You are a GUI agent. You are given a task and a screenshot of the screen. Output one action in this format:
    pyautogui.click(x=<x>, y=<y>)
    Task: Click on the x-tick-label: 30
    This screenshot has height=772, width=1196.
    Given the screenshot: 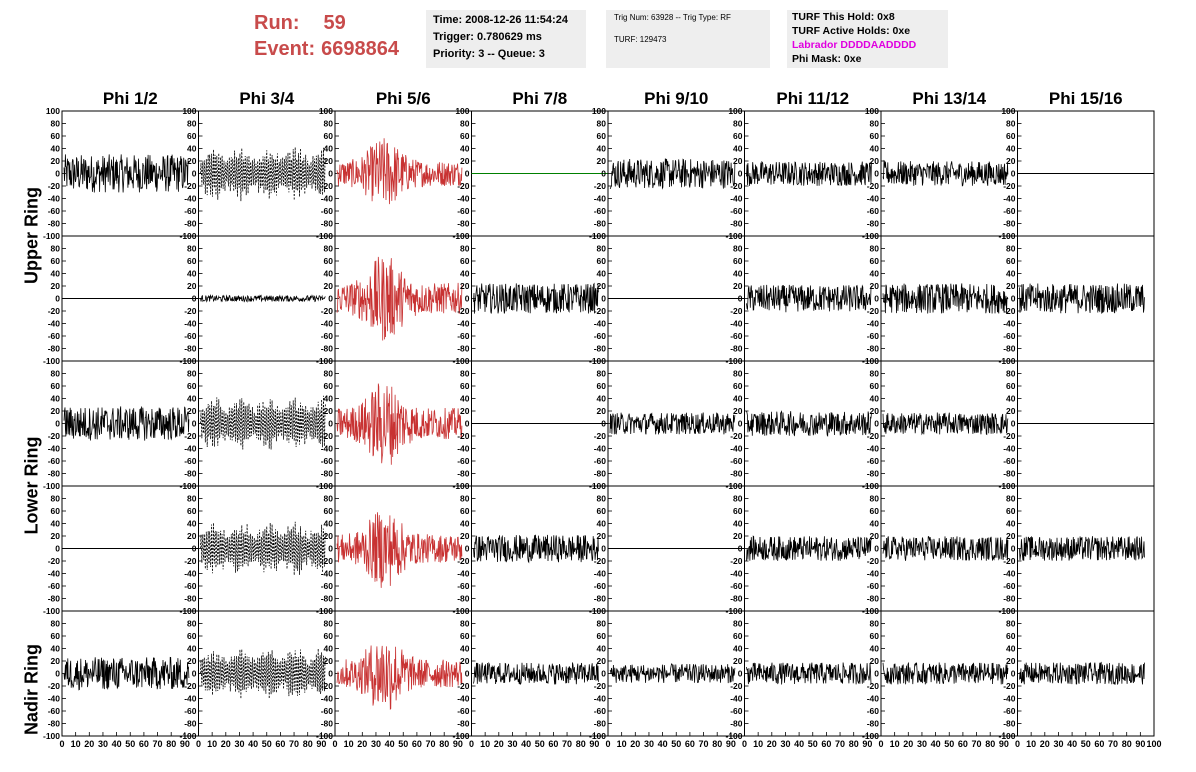 What is the action you would take?
    pyautogui.click(x=649, y=744)
    